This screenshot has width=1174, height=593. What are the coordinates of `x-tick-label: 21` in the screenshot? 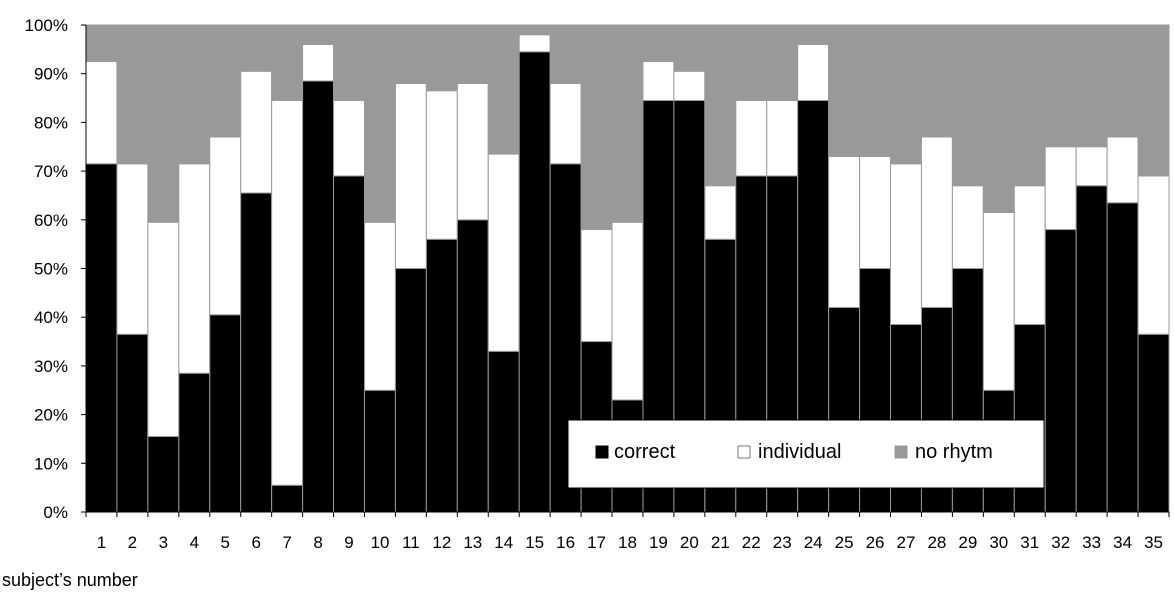 It's located at (720, 542).